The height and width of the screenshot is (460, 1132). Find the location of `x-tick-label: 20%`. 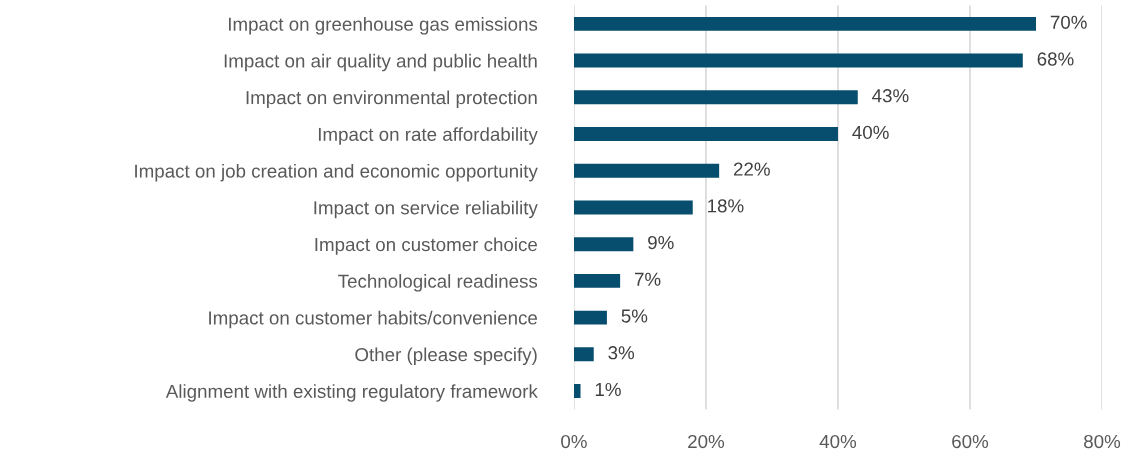

x-tick-label: 20% is located at coordinates (706, 441).